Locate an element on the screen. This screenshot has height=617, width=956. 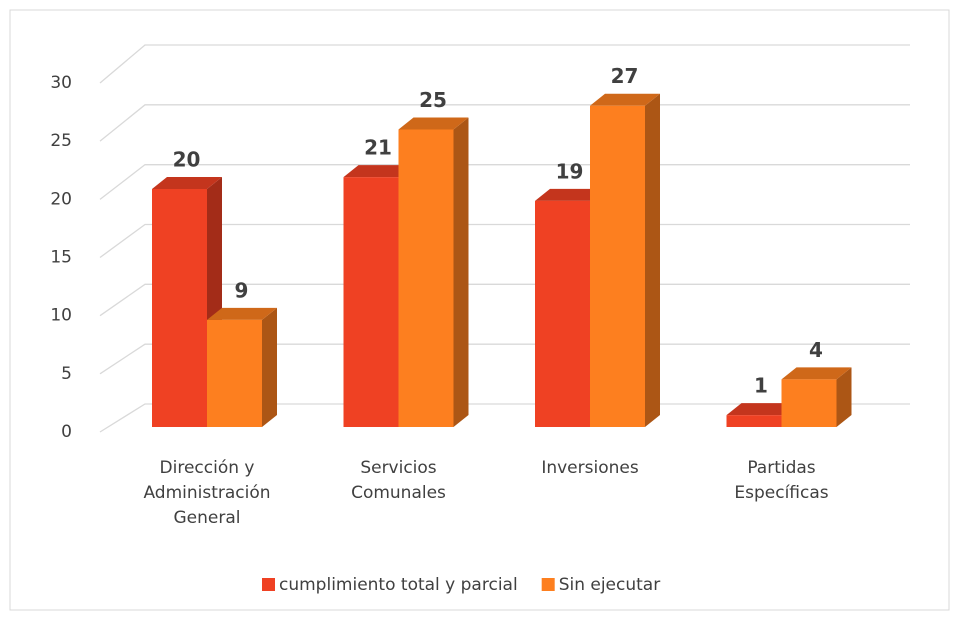
x-tick-label: Dirección y Administración General is located at coordinates (207, 493).